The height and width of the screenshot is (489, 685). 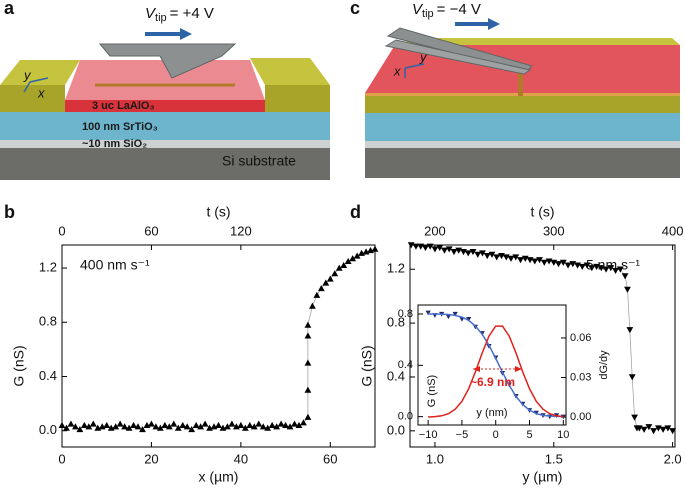 What do you see at coordinates (151, 458) in the screenshot?
I see `x-tick-label: 20` at bounding box center [151, 458].